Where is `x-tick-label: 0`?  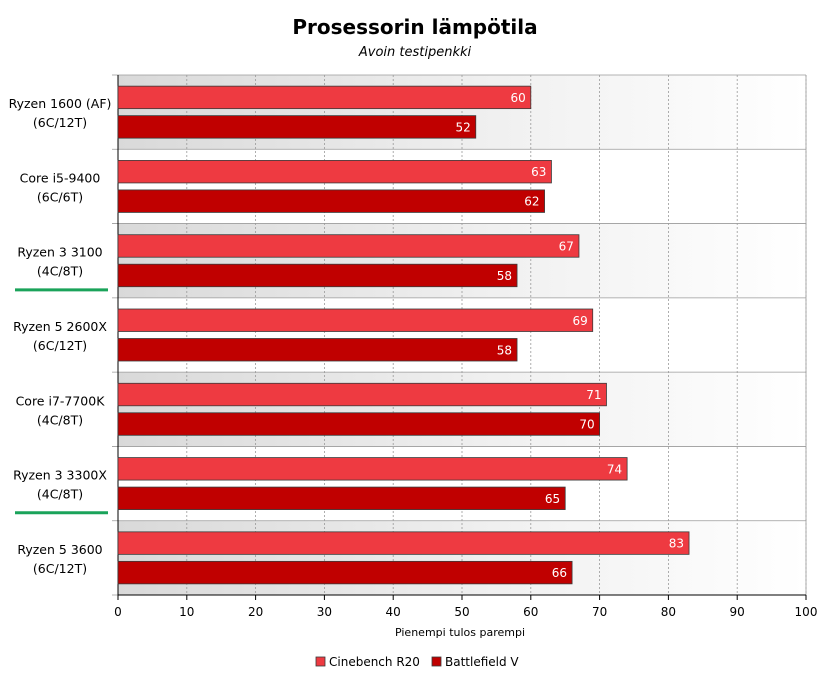
x-tick-label: 0 is located at coordinates (118, 612).